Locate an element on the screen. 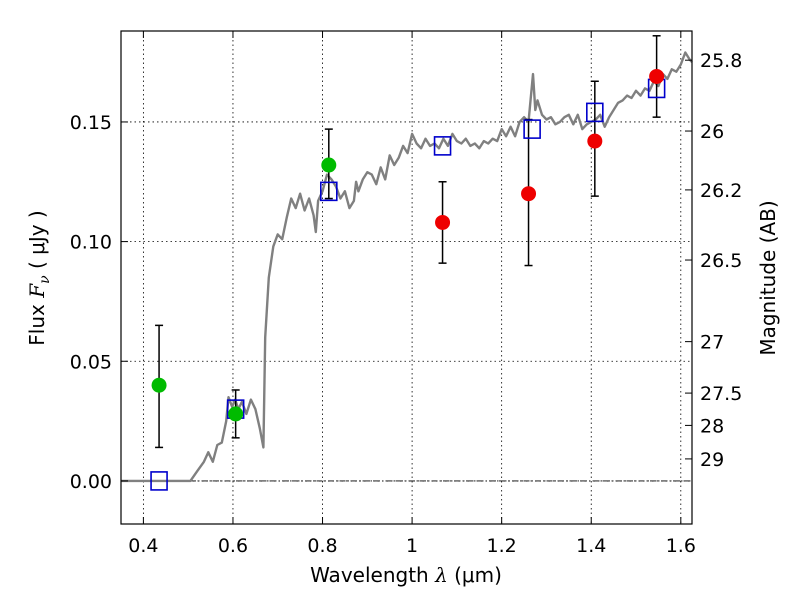 This screenshot has width=800, height=600. y-tick-label: 0.15 is located at coordinates (91, 123).